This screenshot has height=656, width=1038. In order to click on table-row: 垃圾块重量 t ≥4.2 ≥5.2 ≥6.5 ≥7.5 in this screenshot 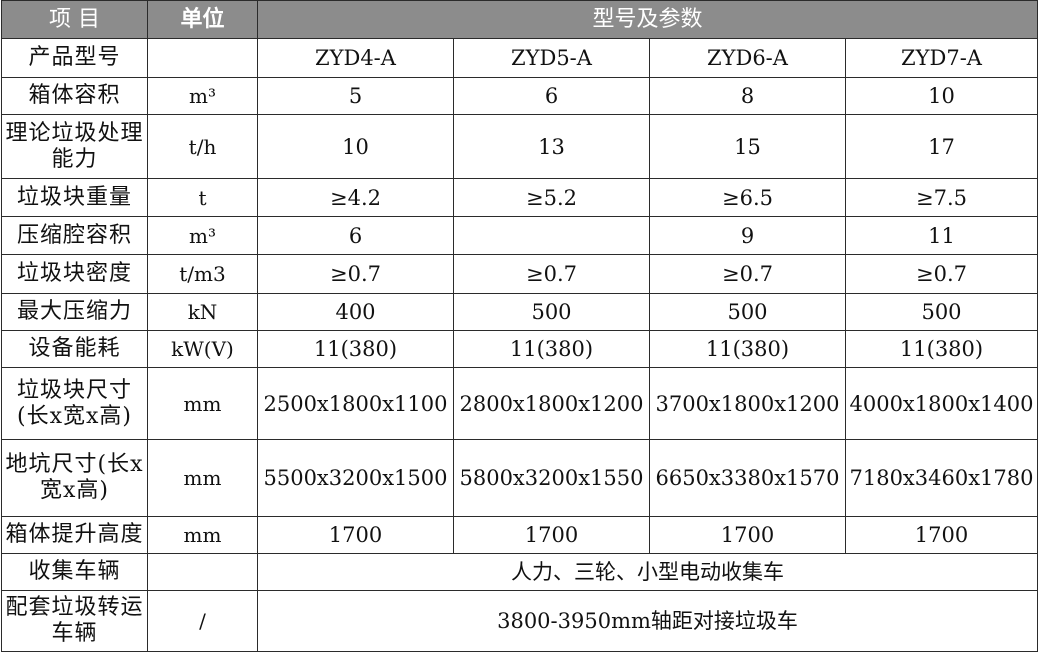, I will do `click(519, 197)`.